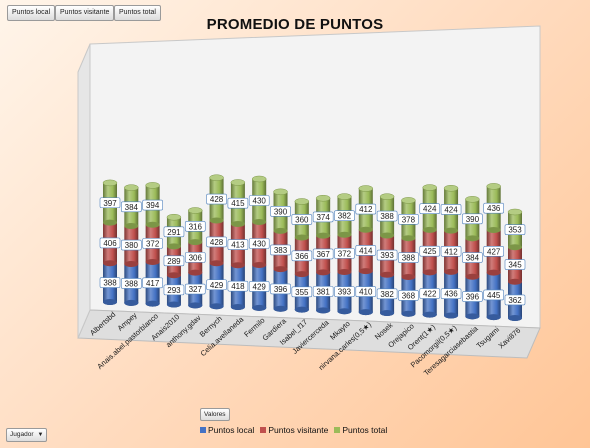 This screenshot has width=590, height=448. I want to click on column-5: 429 428 428, so click(216, 242).